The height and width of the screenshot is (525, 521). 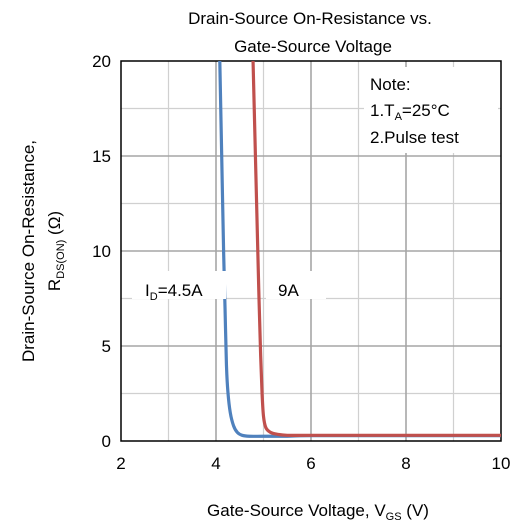 I want to click on note-item-1: 1.TA=25°C, so click(x=410, y=112).